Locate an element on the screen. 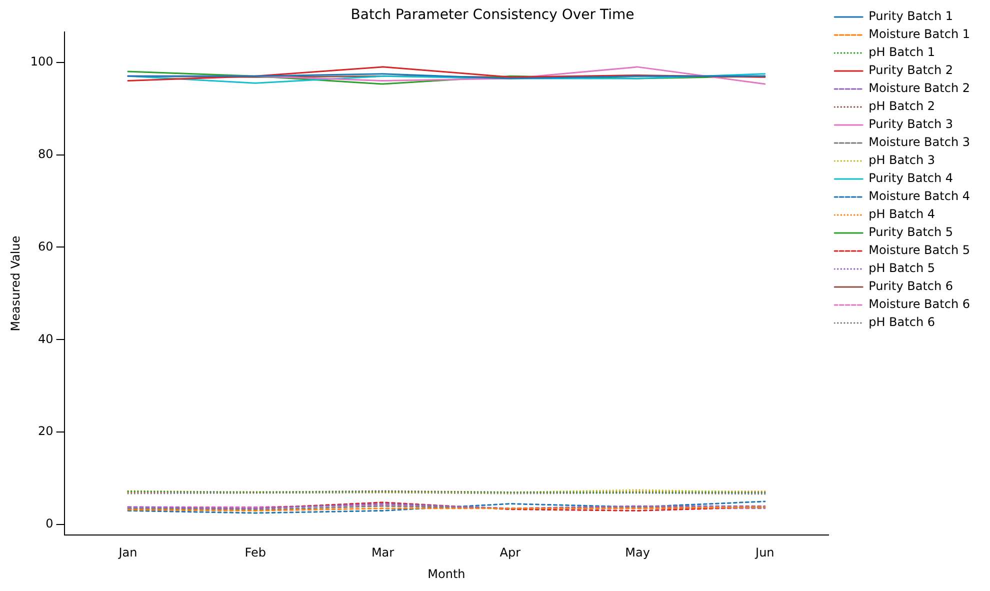 The height and width of the screenshot is (591, 990). legend-label: Moisture Batch 3 is located at coordinates (919, 142).